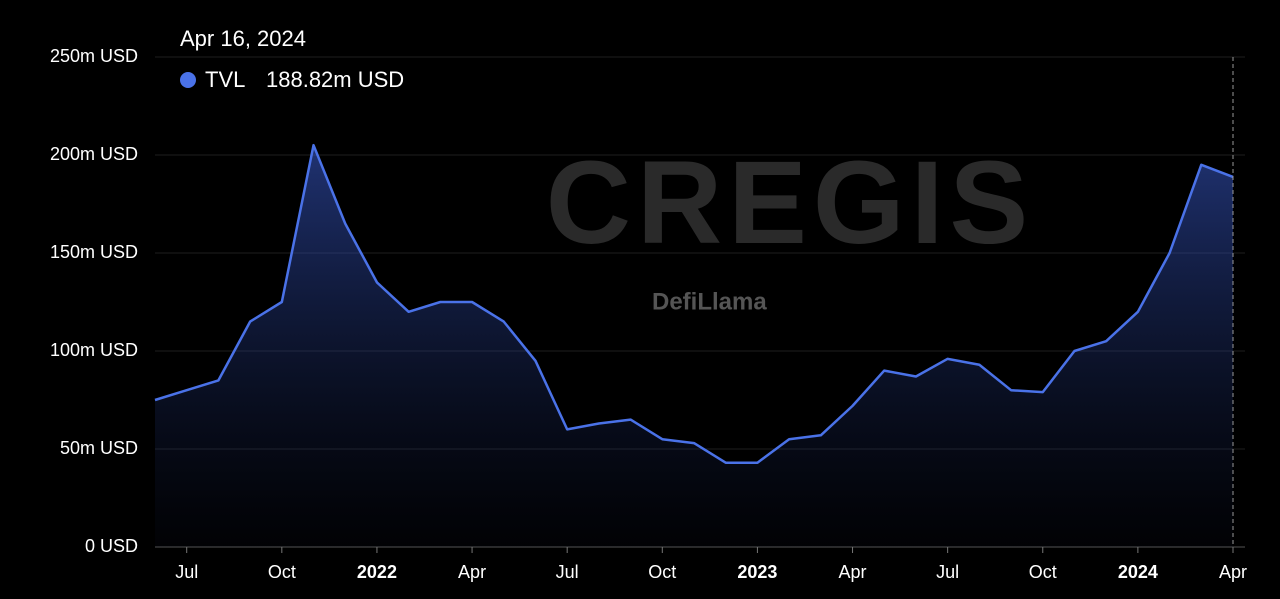 The width and height of the screenshot is (1280, 599). Describe the element at coordinates (243, 38) in the screenshot. I see `tooltip-date: Apr 16, 2024` at that location.